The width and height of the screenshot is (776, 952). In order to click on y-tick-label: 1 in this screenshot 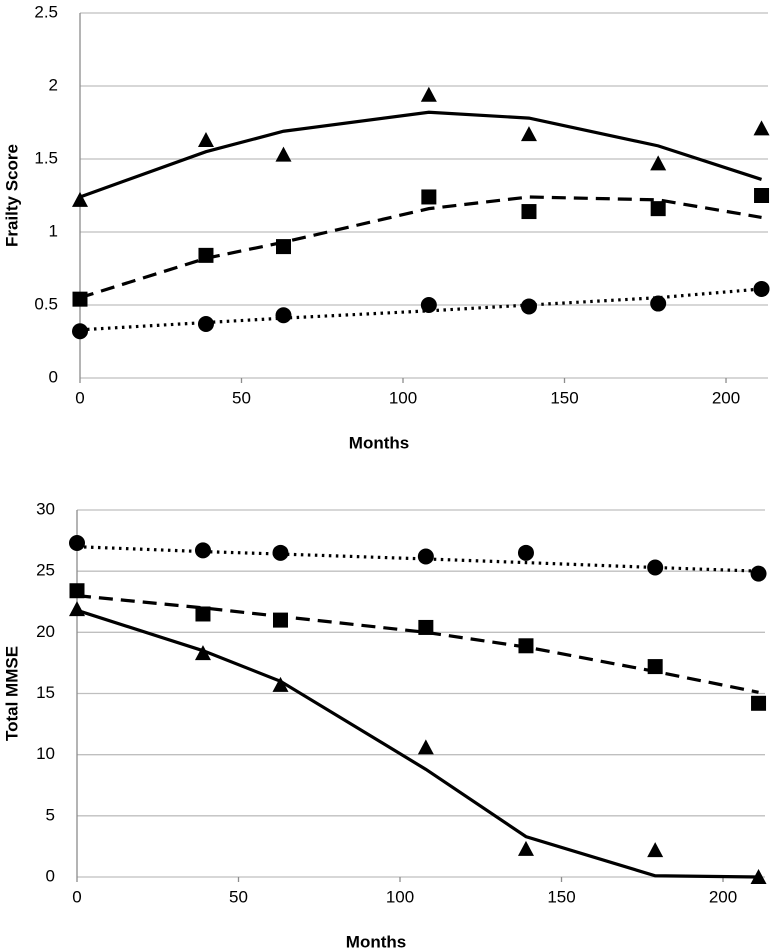, I will do `click(53, 230)`.